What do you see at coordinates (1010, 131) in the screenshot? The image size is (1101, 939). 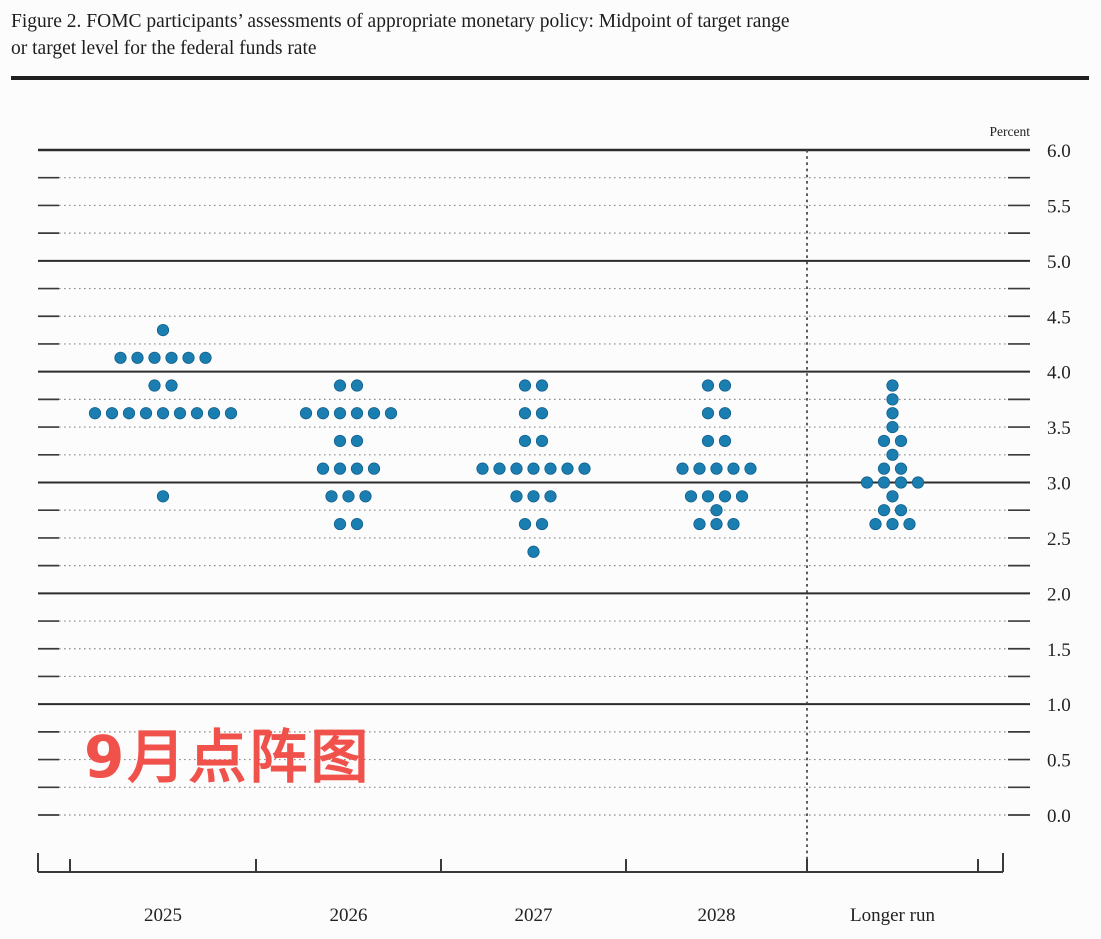 I see `y-axis-unit-label: Percent` at bounding box center [1010, 131].